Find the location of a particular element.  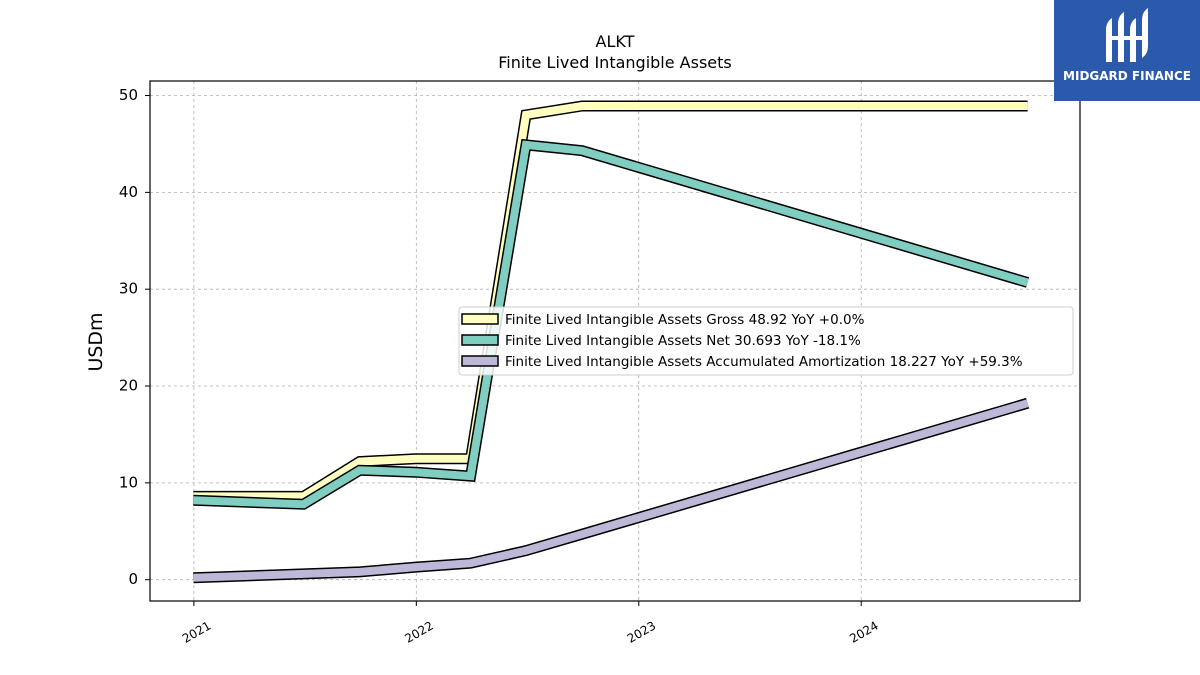

x-tick-label: 2022 is located at coordinates (418, 631).